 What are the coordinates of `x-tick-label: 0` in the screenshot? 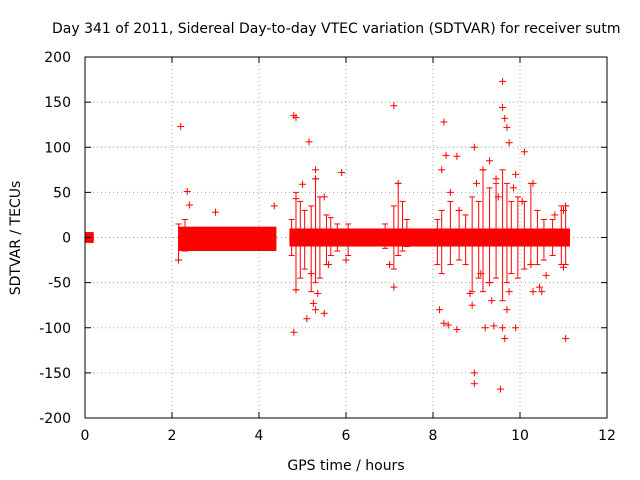 It's located at (85, 436).